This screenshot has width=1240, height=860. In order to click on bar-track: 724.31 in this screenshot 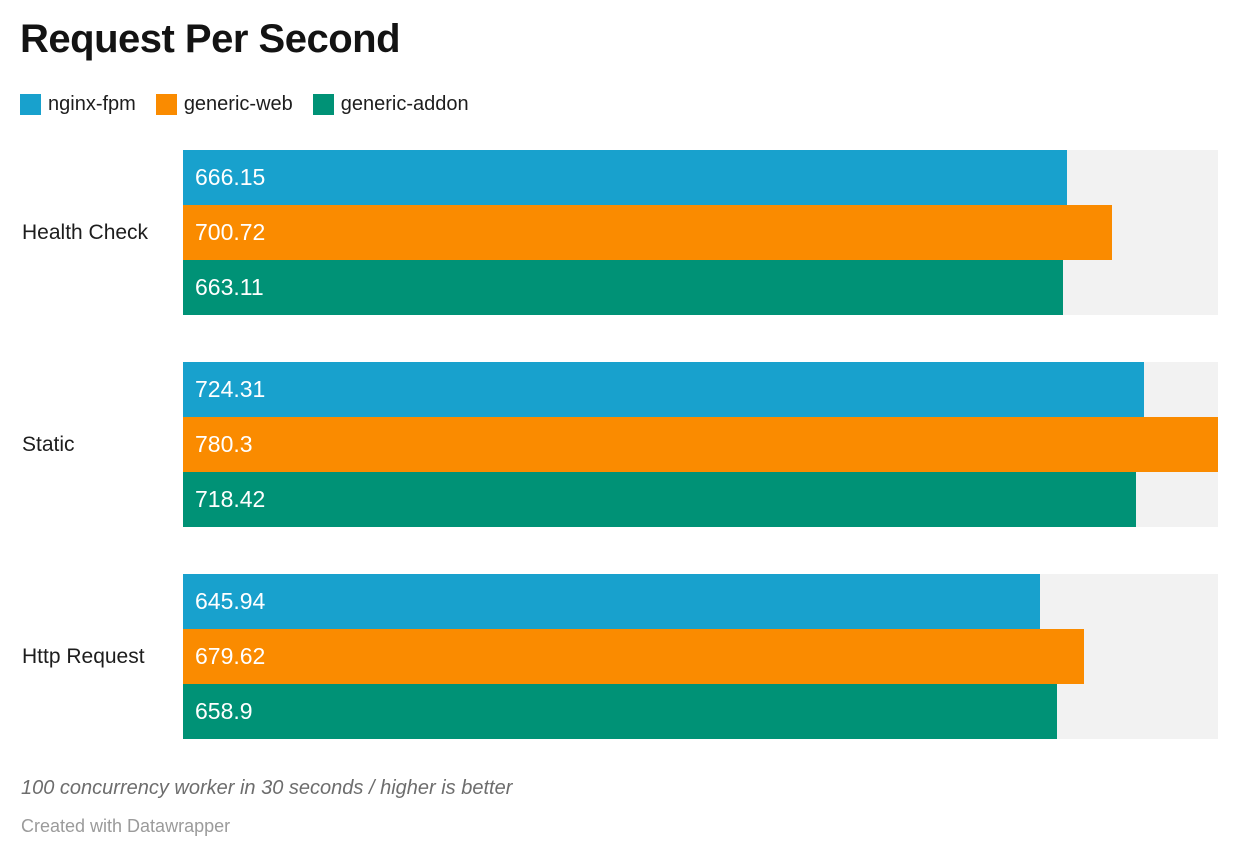, I will do `click(700, 389)`.